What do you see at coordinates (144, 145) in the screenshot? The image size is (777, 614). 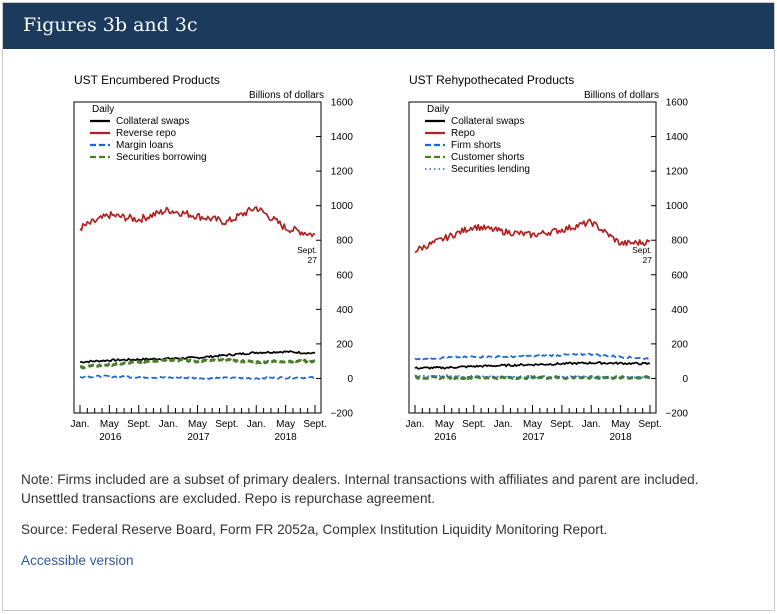 I see `legend-label: Margin loans` at bounding box center [144, 145].